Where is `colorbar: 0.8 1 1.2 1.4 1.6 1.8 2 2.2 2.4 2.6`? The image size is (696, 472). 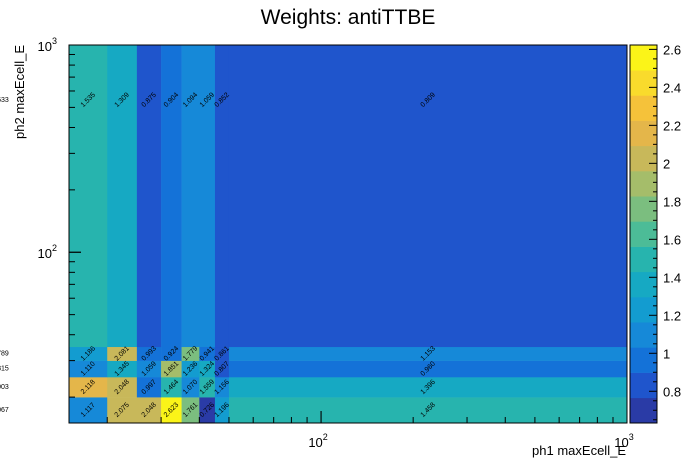
colorbar: 0.8 1 1.2 1.4 1.6 1.8 2 2.2 2.4 2.6 is located at coordinates (655, 233).